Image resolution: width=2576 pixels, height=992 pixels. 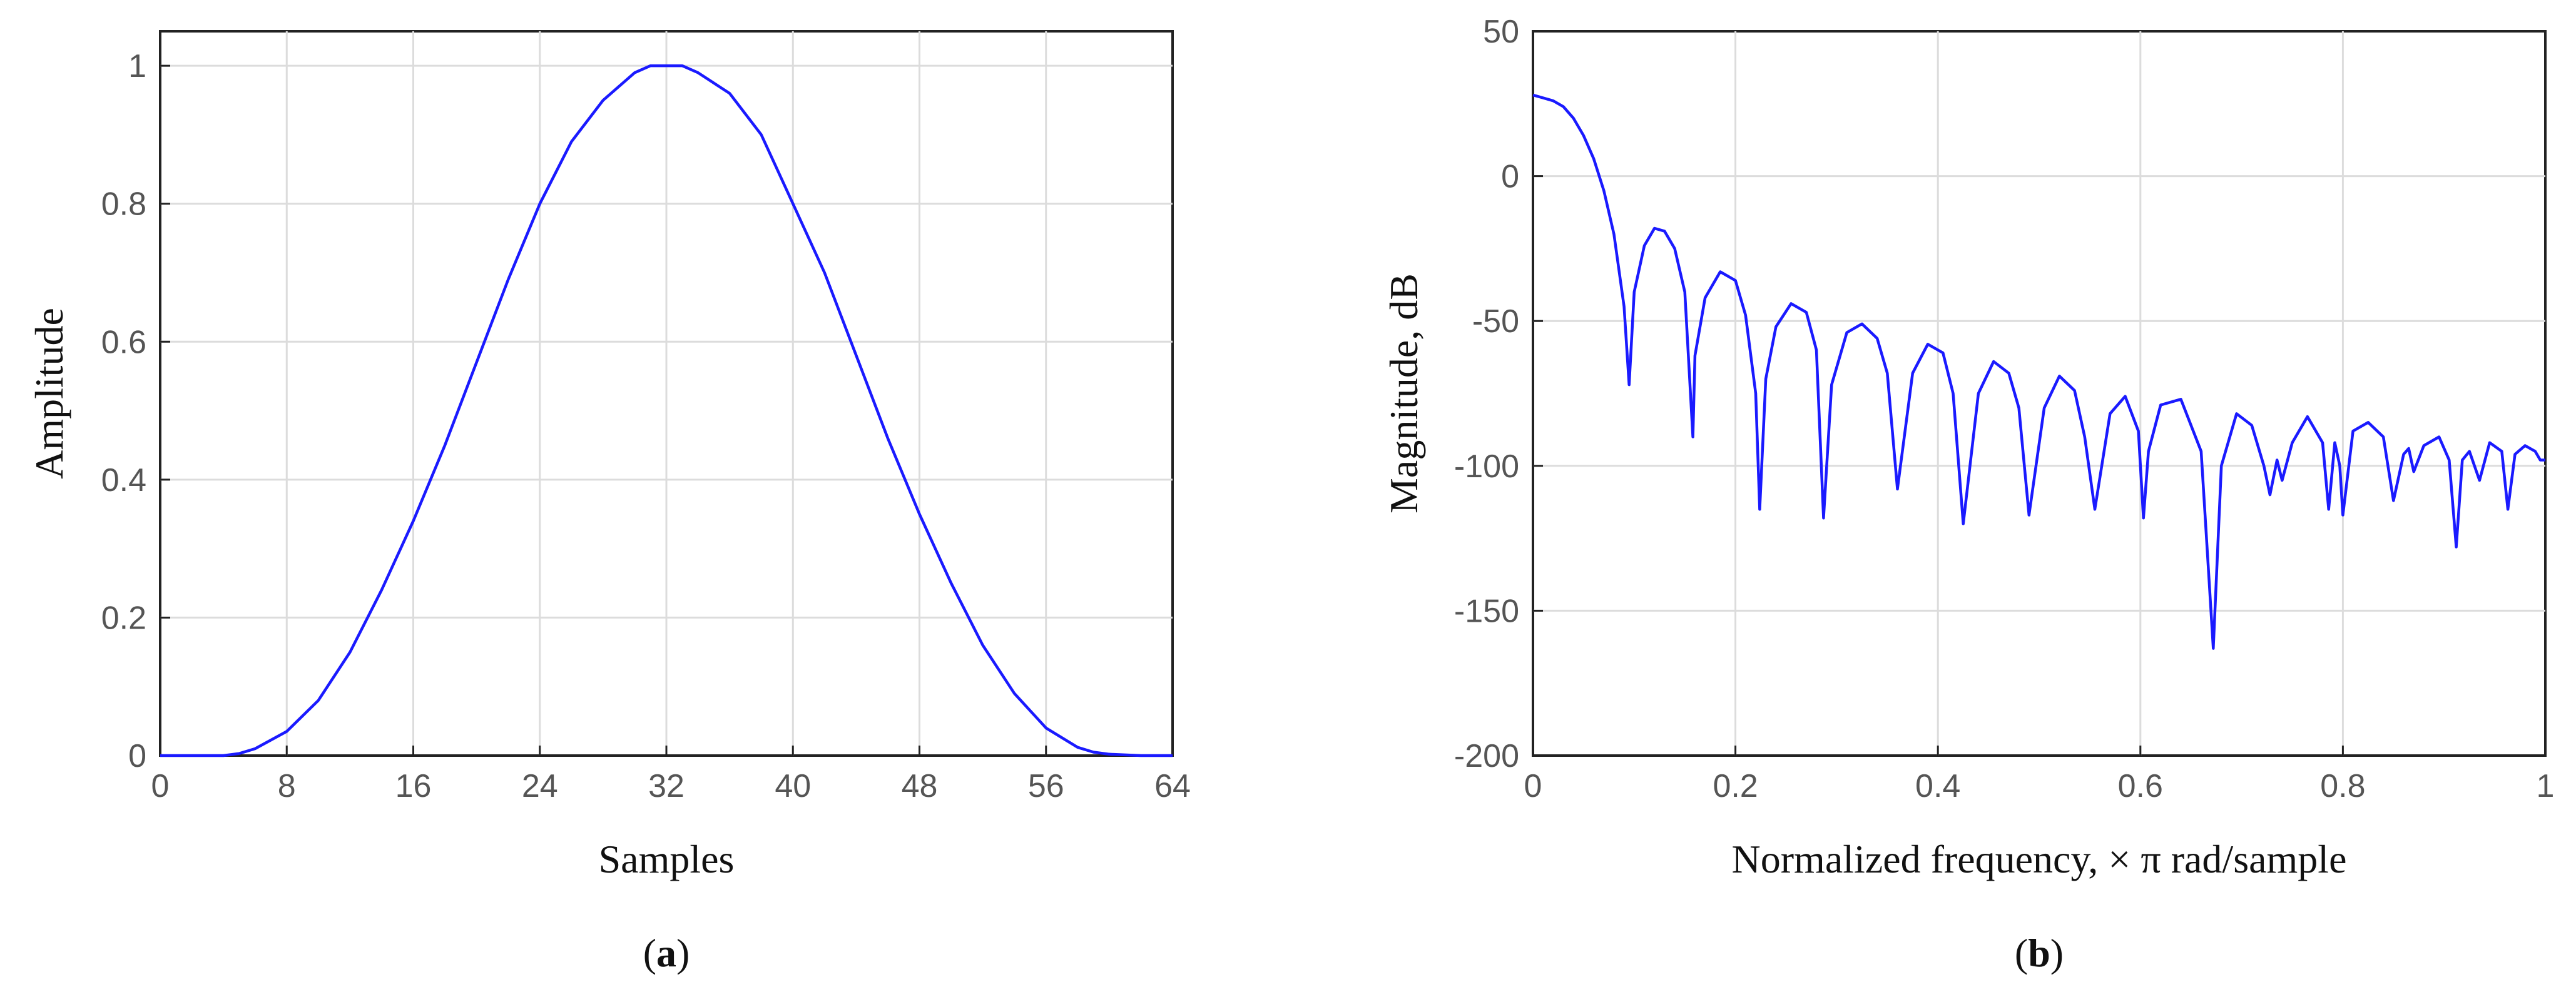 I want to click on chart-a-x-tick-label: 8, so click(x=287, y=786).